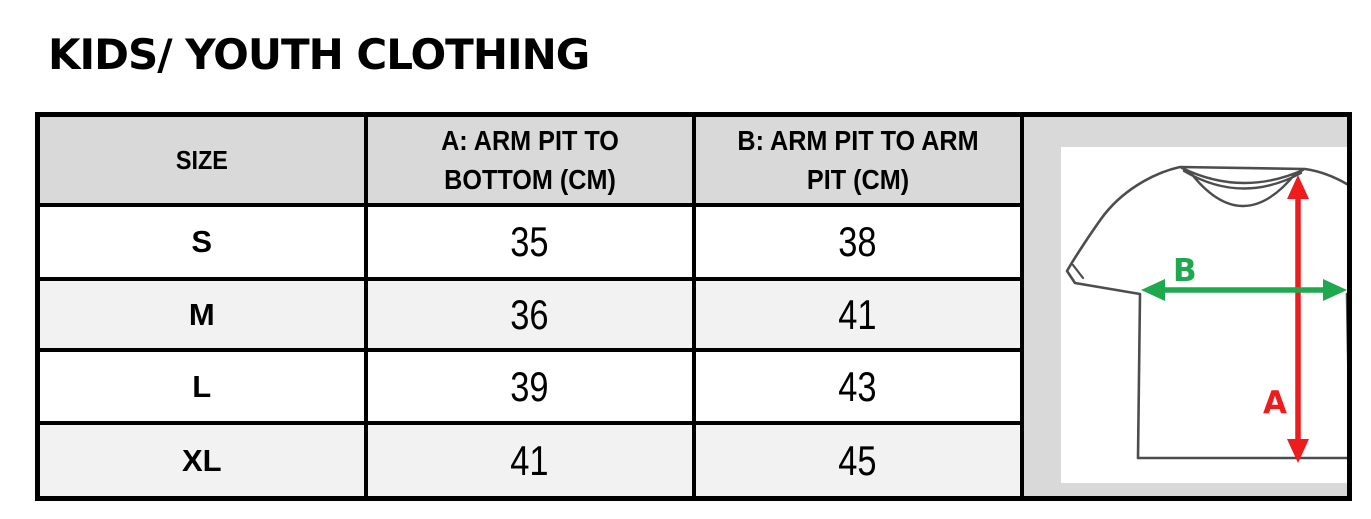 Image resolution: width=1371 pixels, height=519 pixels. I want to click on column-header-size: SIZE, so click(201, 160).